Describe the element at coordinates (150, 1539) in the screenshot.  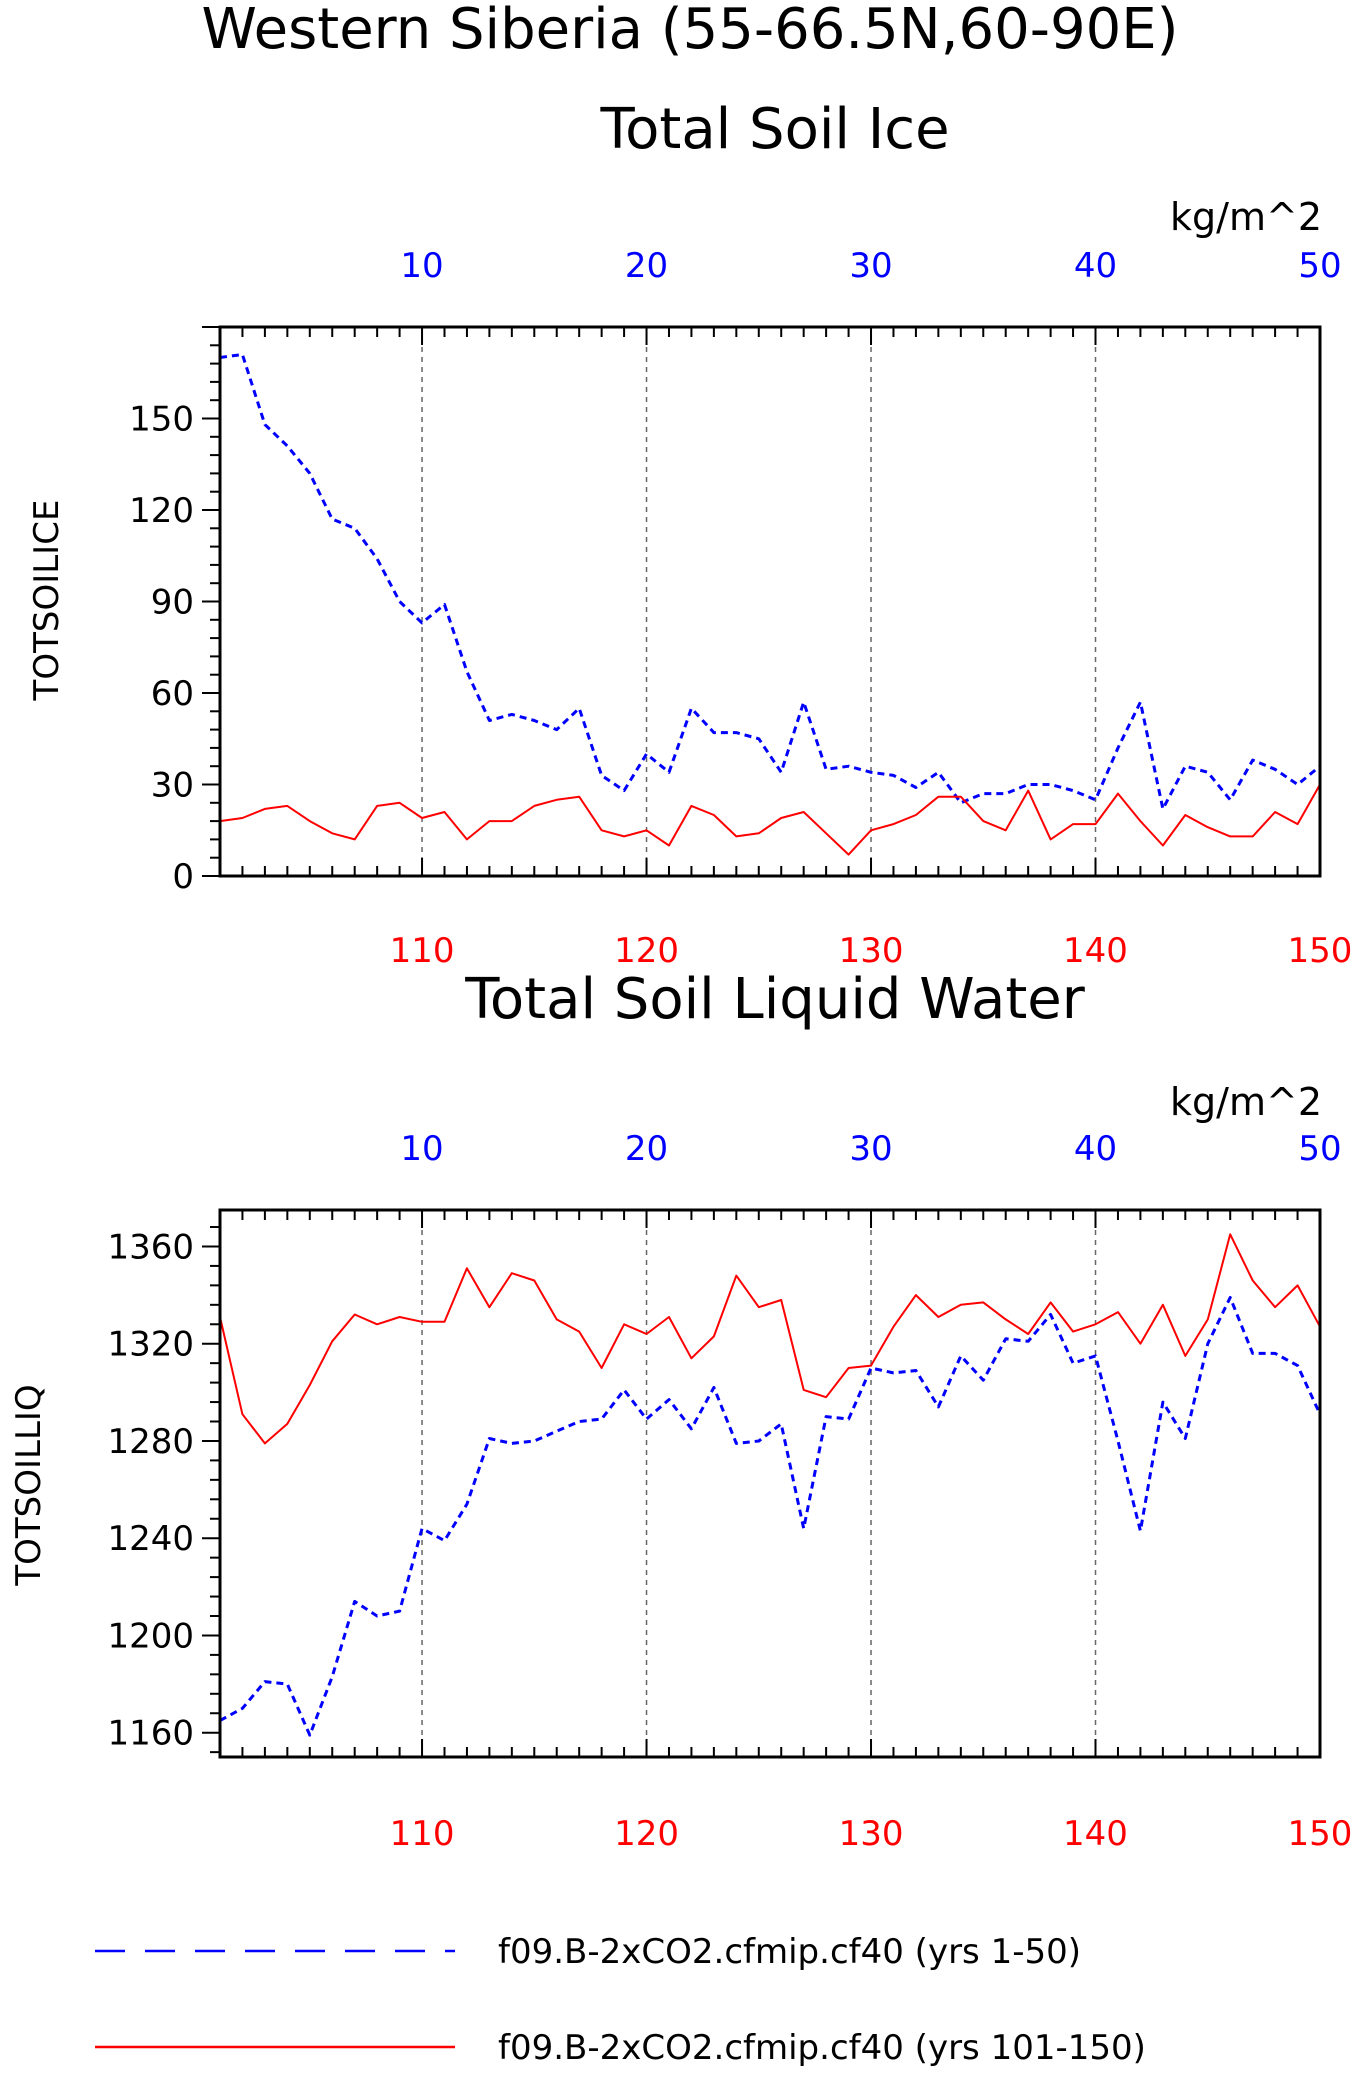
I see `y-tick-label: 1240` at that location.